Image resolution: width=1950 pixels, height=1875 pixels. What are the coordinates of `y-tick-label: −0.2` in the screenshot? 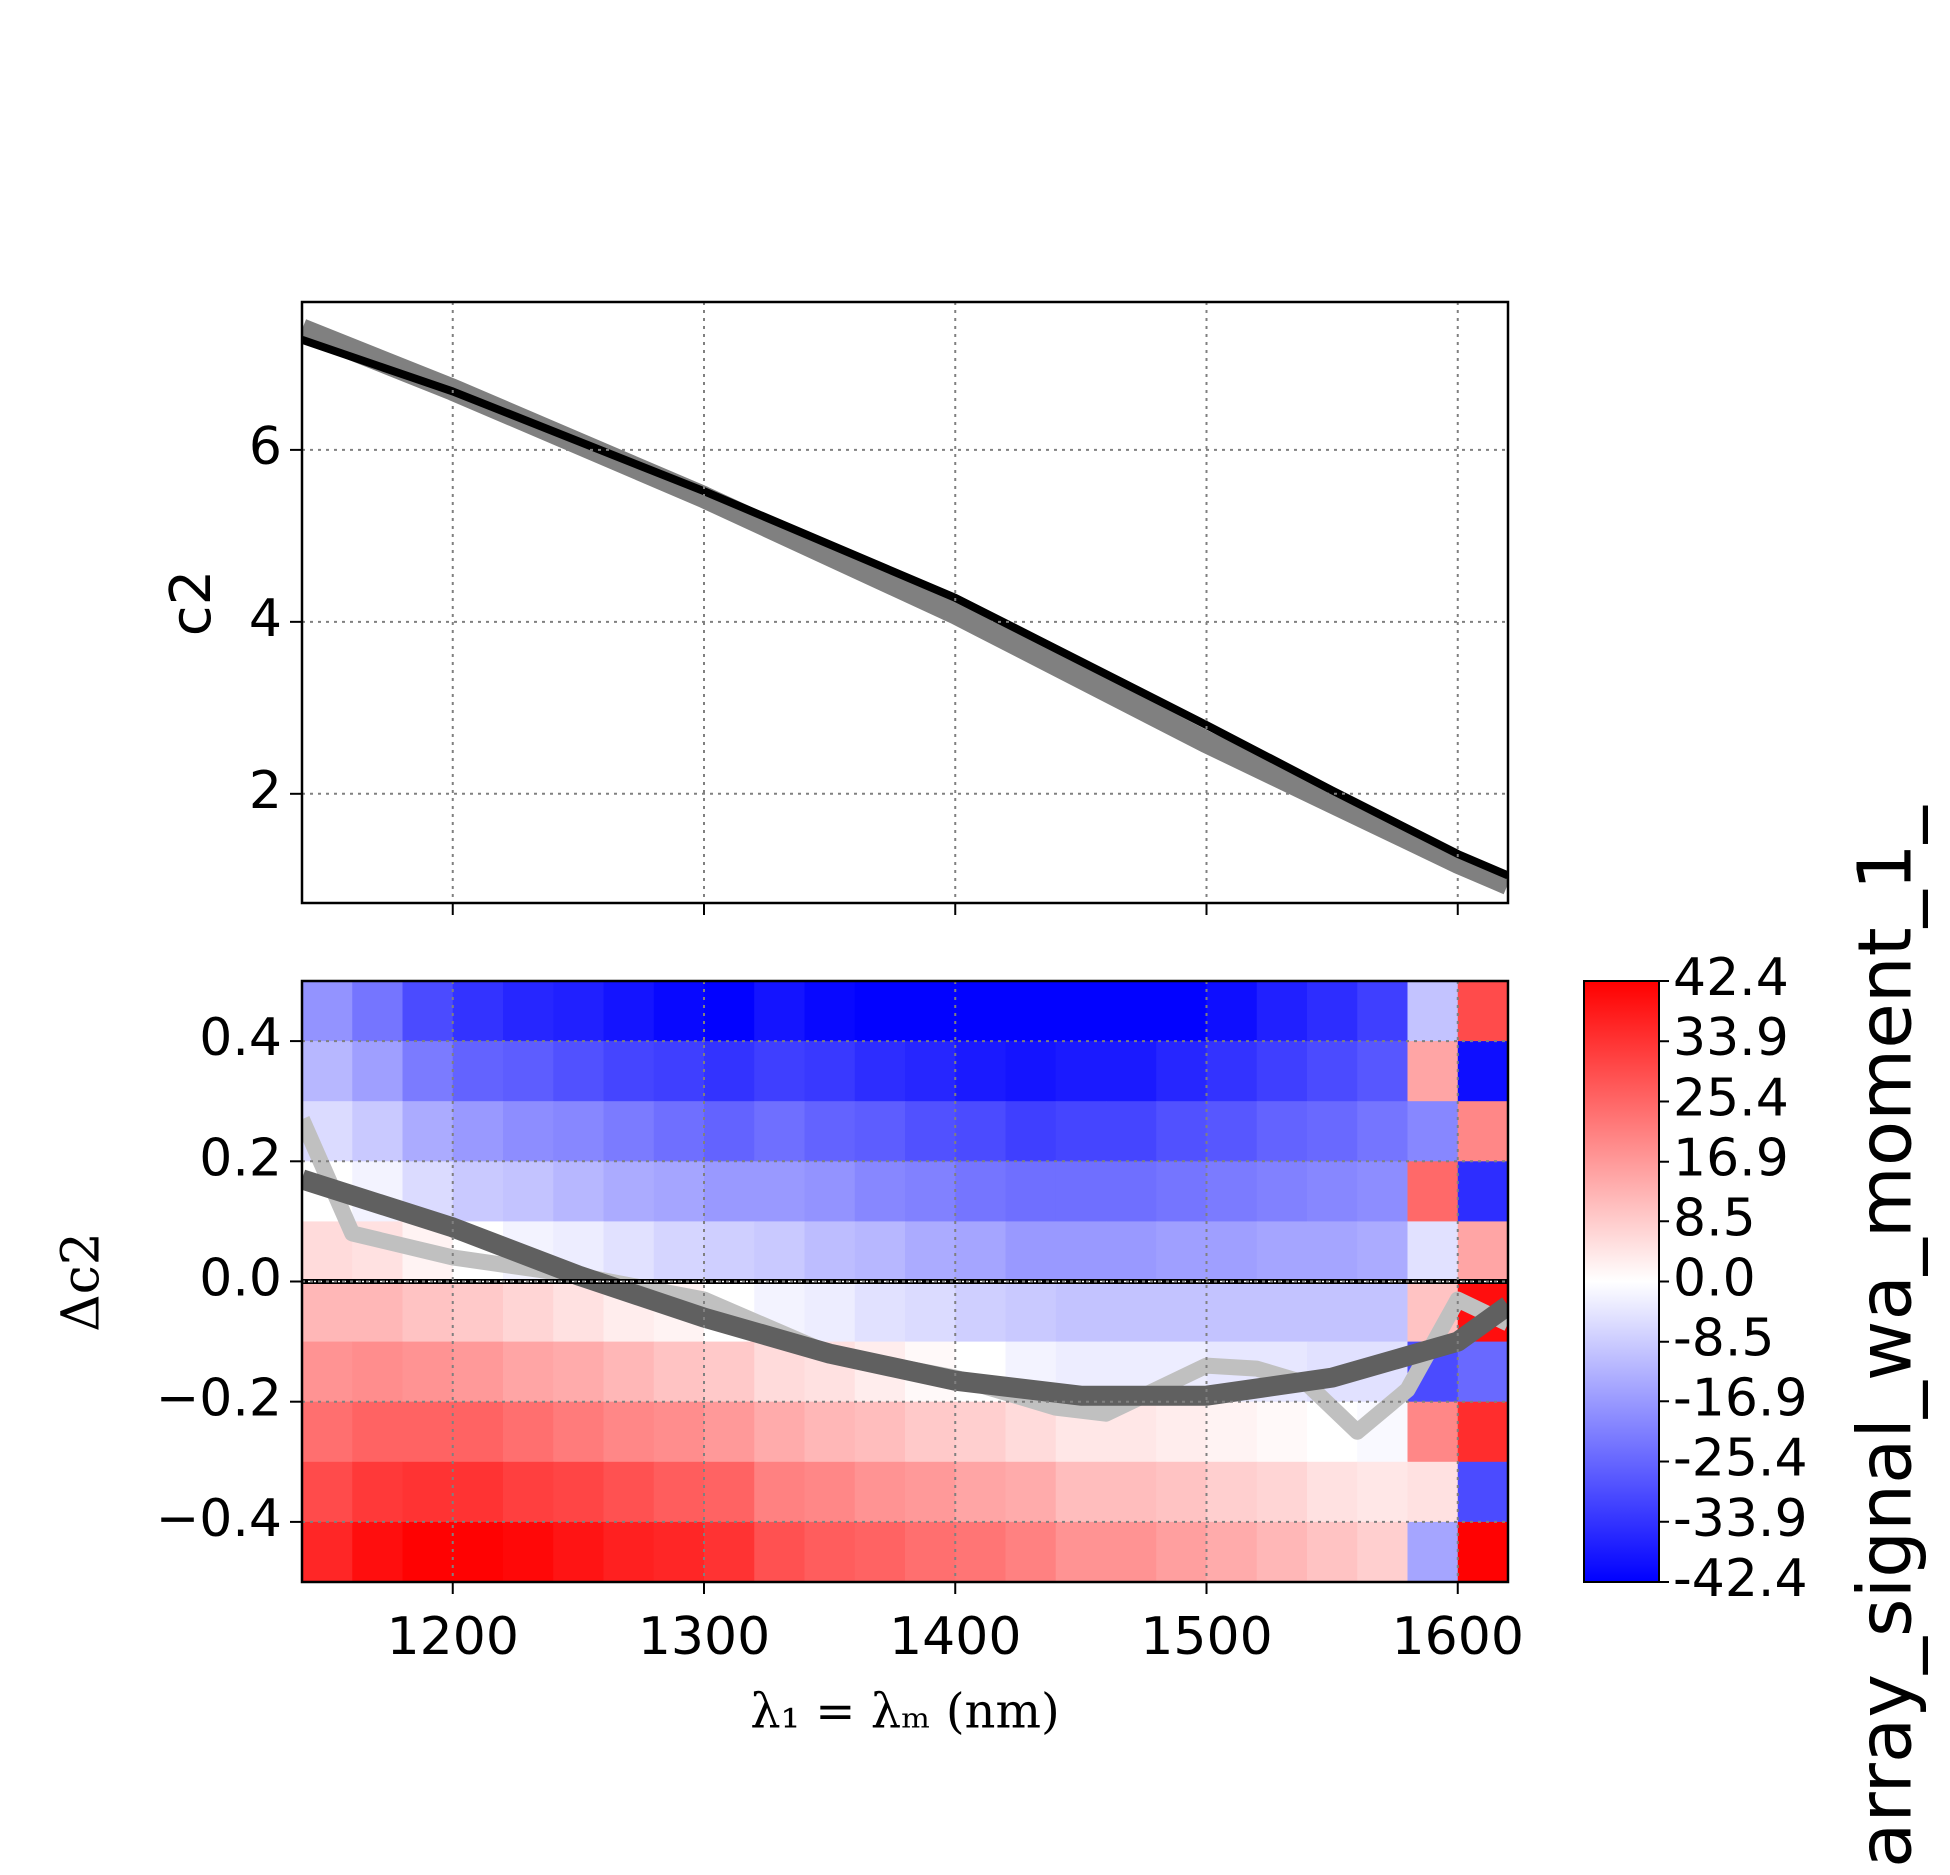 It's located at (219, 1399).